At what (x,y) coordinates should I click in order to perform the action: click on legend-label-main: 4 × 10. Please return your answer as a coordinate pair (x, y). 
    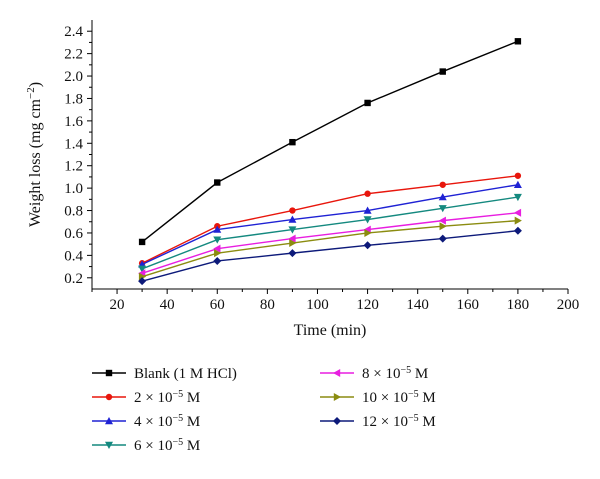
    Looking at the image, I should click on (153, 422).